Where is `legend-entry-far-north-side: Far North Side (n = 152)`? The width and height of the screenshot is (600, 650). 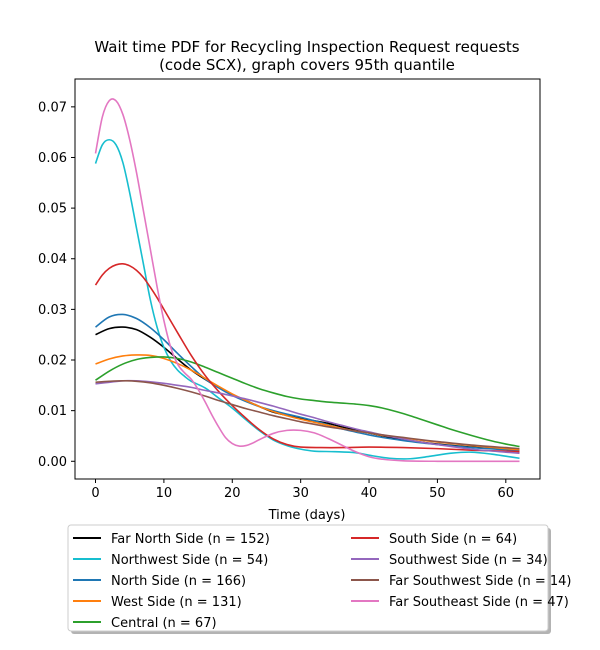
legend-entry-far-north-side: Far North Side (n = 152) is located at coordinates (171, 539).